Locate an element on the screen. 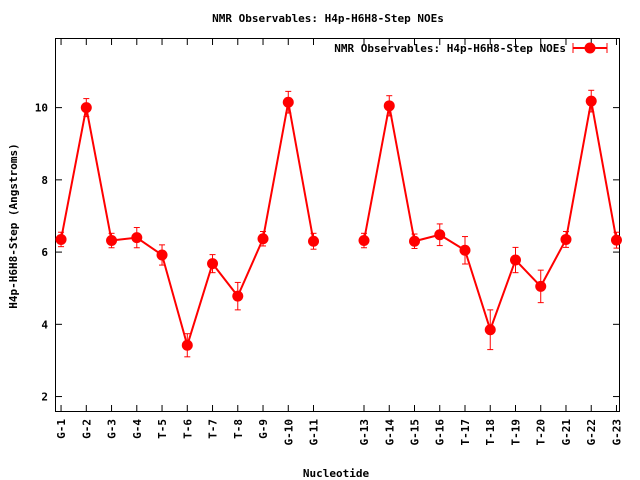 The image size is (640, 480). x-tick-label: G-11 is located at coordinates (314, 432).